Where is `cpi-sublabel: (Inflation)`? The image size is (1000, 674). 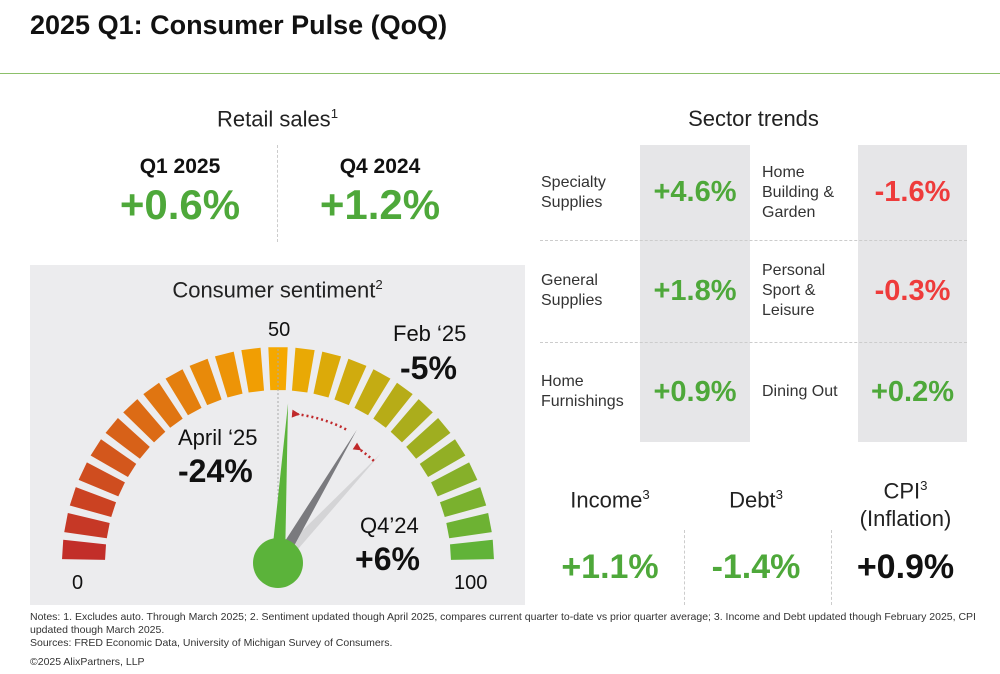
cpi-sublabel: (Inflation) is located at coordinates (905, 519).